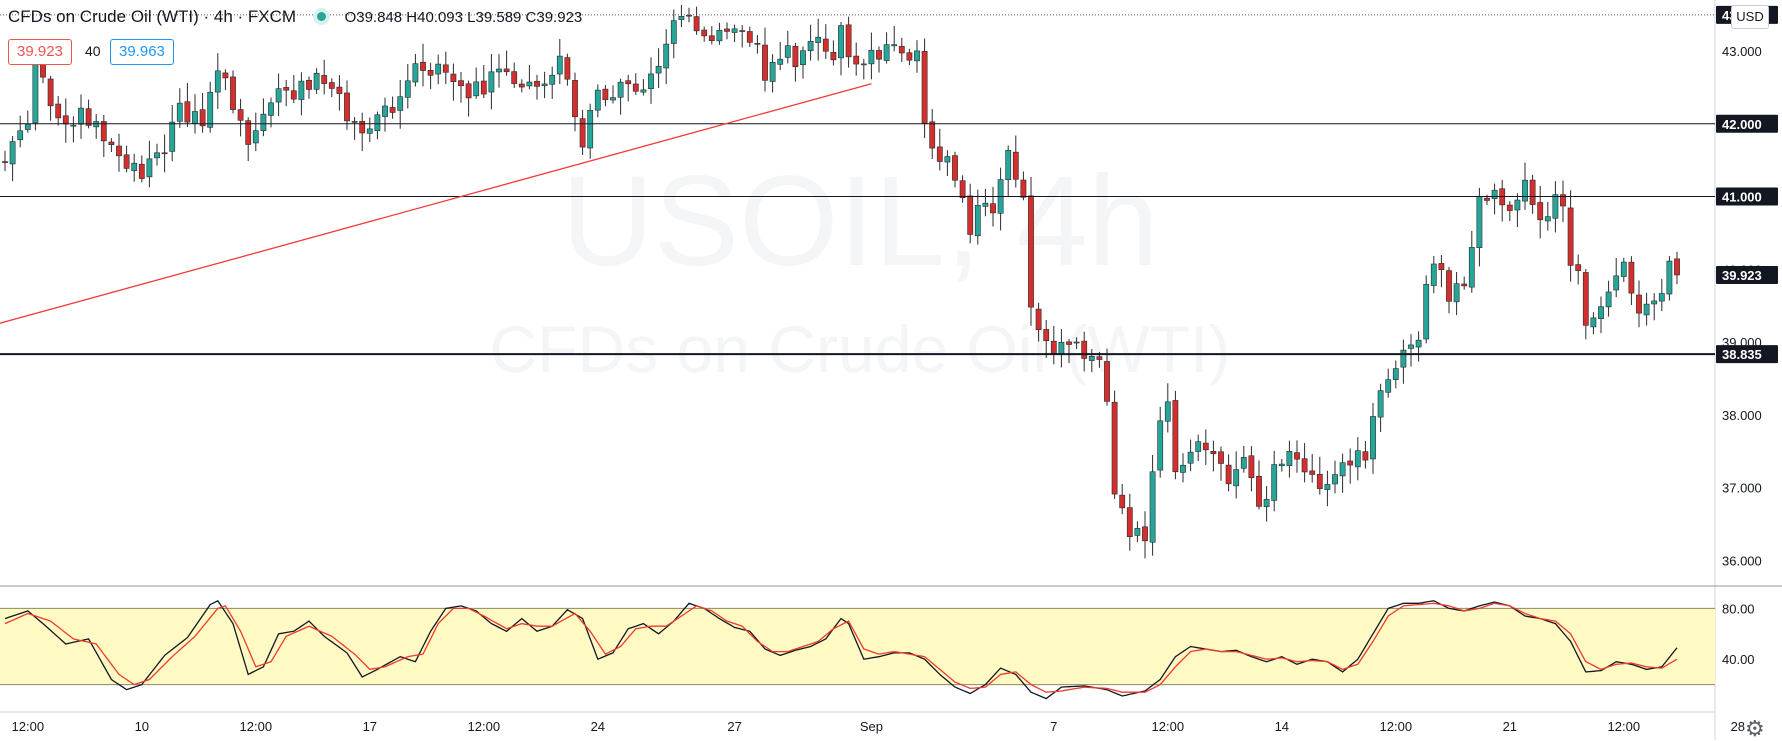 The width and height of the screenshot is (1782, 741). I want to click on bid-price-button: 39.923, so click(40, 52).